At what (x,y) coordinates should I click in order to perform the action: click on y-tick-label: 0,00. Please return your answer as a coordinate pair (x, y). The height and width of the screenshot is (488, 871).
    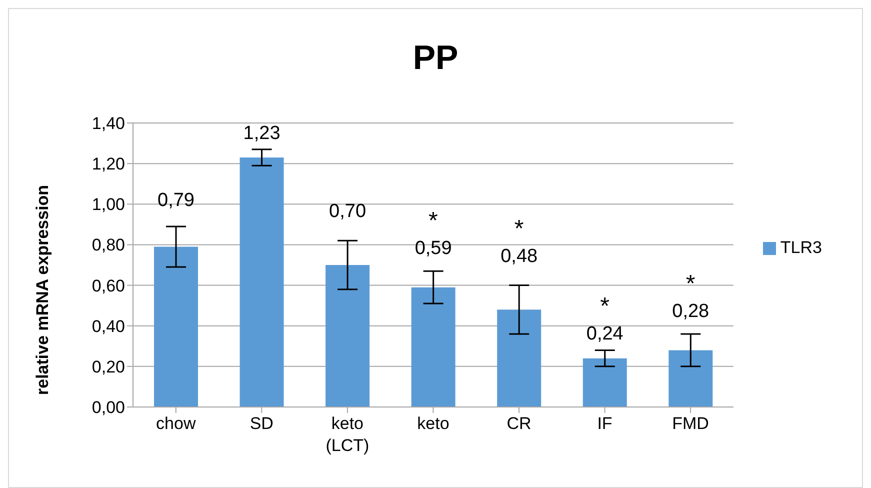
    Looking at the image, I should click on (108, 408).